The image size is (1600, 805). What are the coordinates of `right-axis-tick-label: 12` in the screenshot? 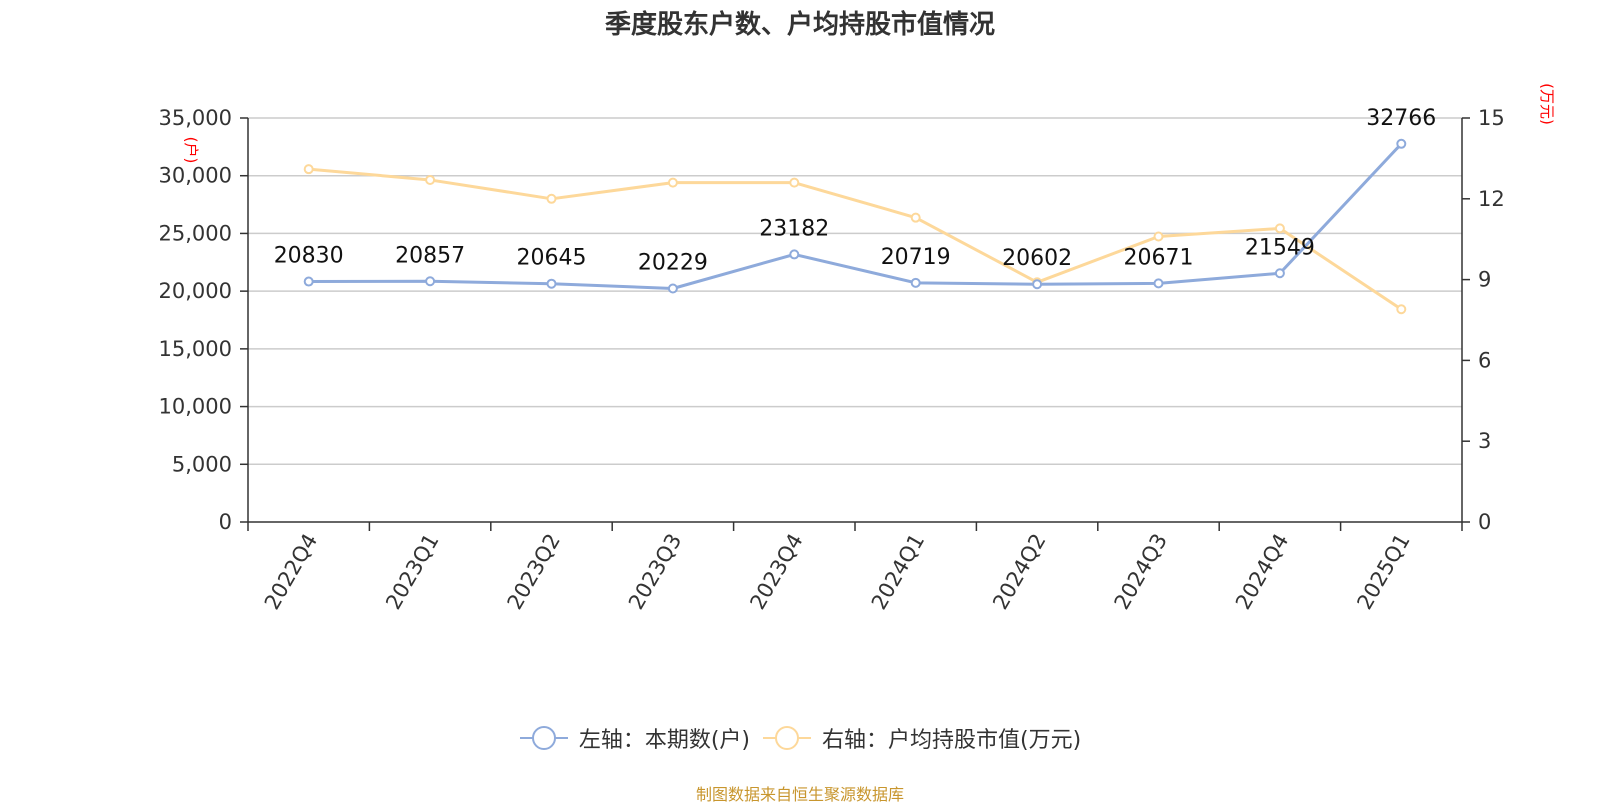 It's located at (1491, 199).